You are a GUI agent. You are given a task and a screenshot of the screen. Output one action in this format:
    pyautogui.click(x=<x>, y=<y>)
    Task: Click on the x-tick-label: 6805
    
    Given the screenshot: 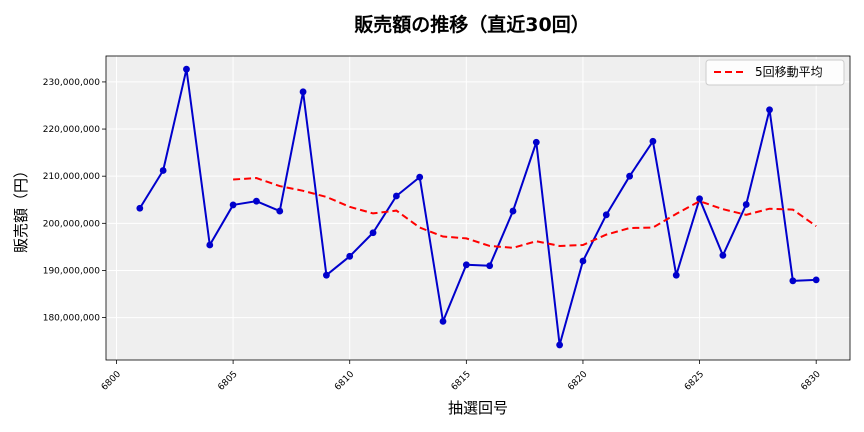 What is the action you would take?
    pyautogui.click(x=227, y=381)
    